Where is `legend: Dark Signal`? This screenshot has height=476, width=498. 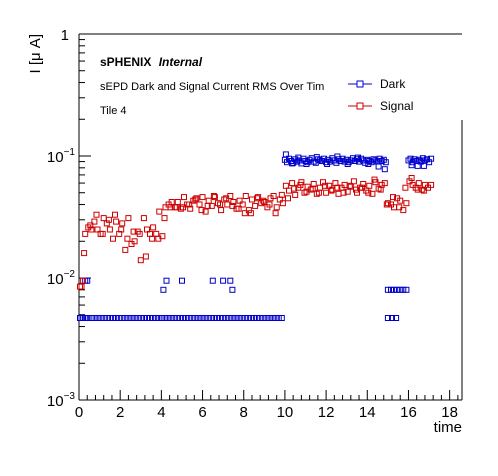 legend: Dark Signal is located at coordinates (395, 97).